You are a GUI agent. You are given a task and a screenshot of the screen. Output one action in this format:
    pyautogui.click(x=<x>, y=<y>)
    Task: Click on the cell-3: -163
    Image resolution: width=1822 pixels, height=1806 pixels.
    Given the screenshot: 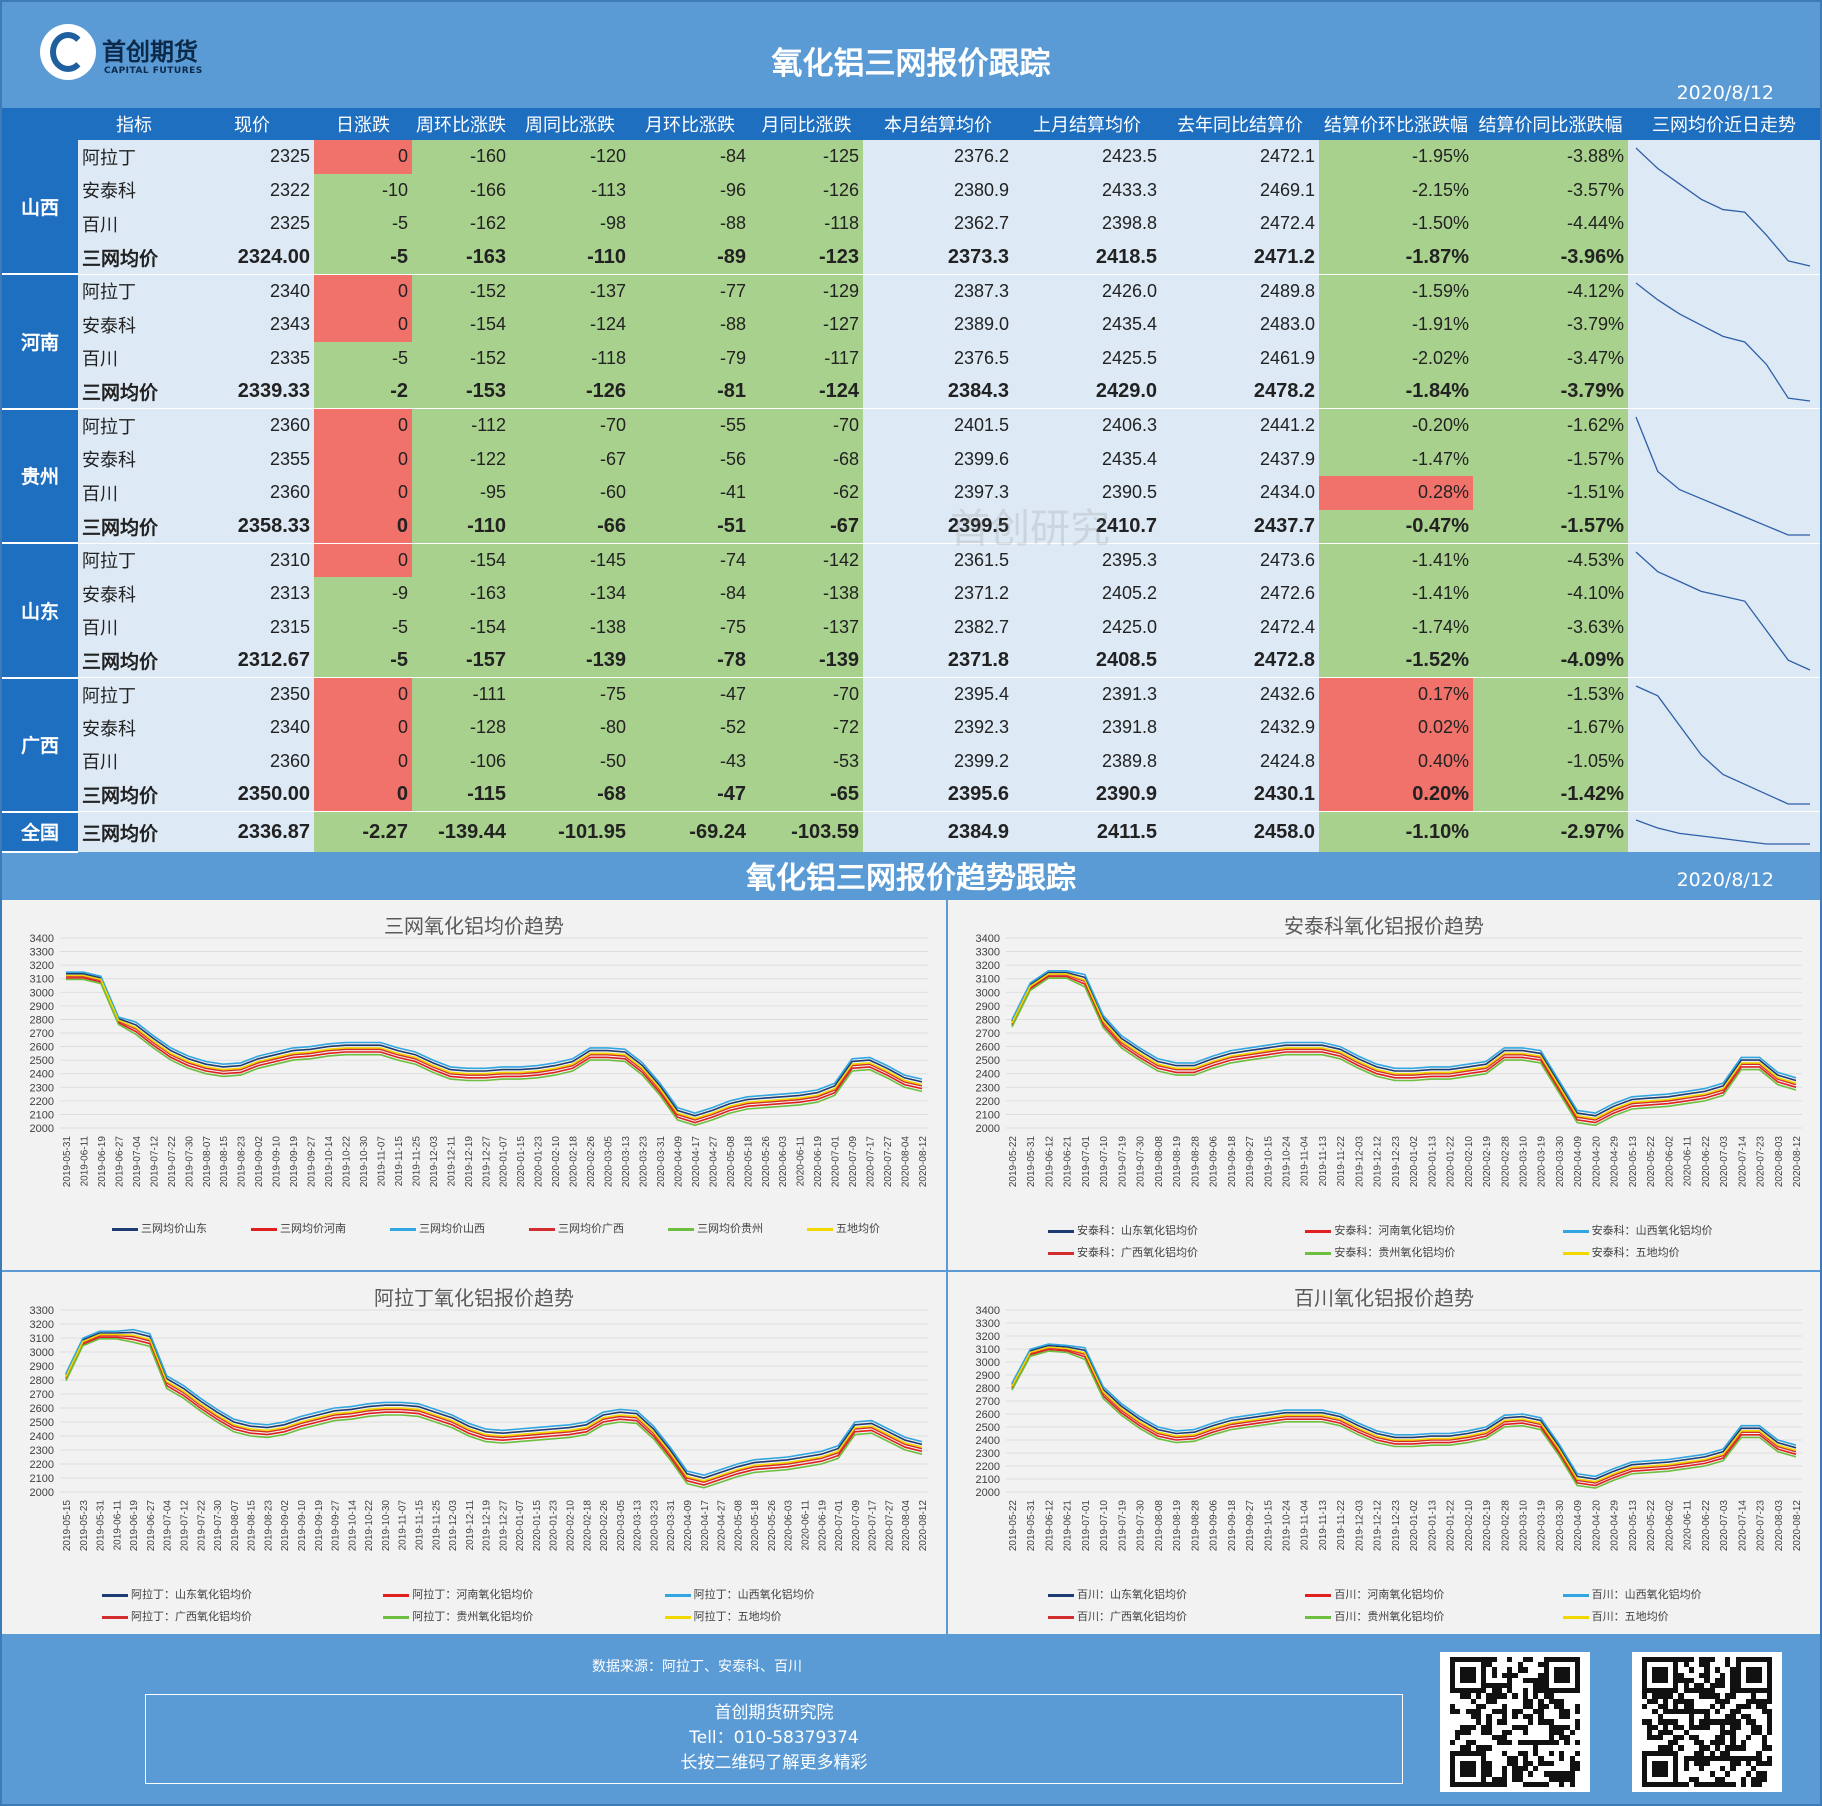 What is the action you would take?
    pyautogui.click(x=461, y=593)
    